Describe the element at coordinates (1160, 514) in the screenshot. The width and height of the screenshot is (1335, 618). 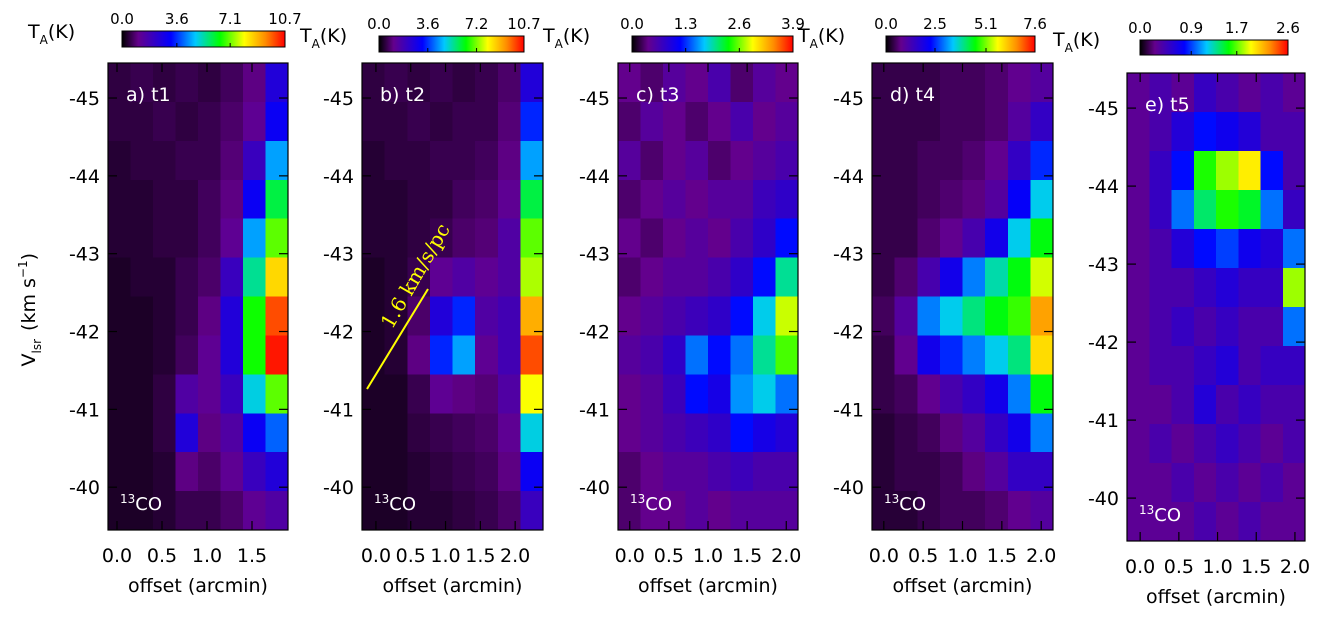
I see `species-label: 13CO` at that location.